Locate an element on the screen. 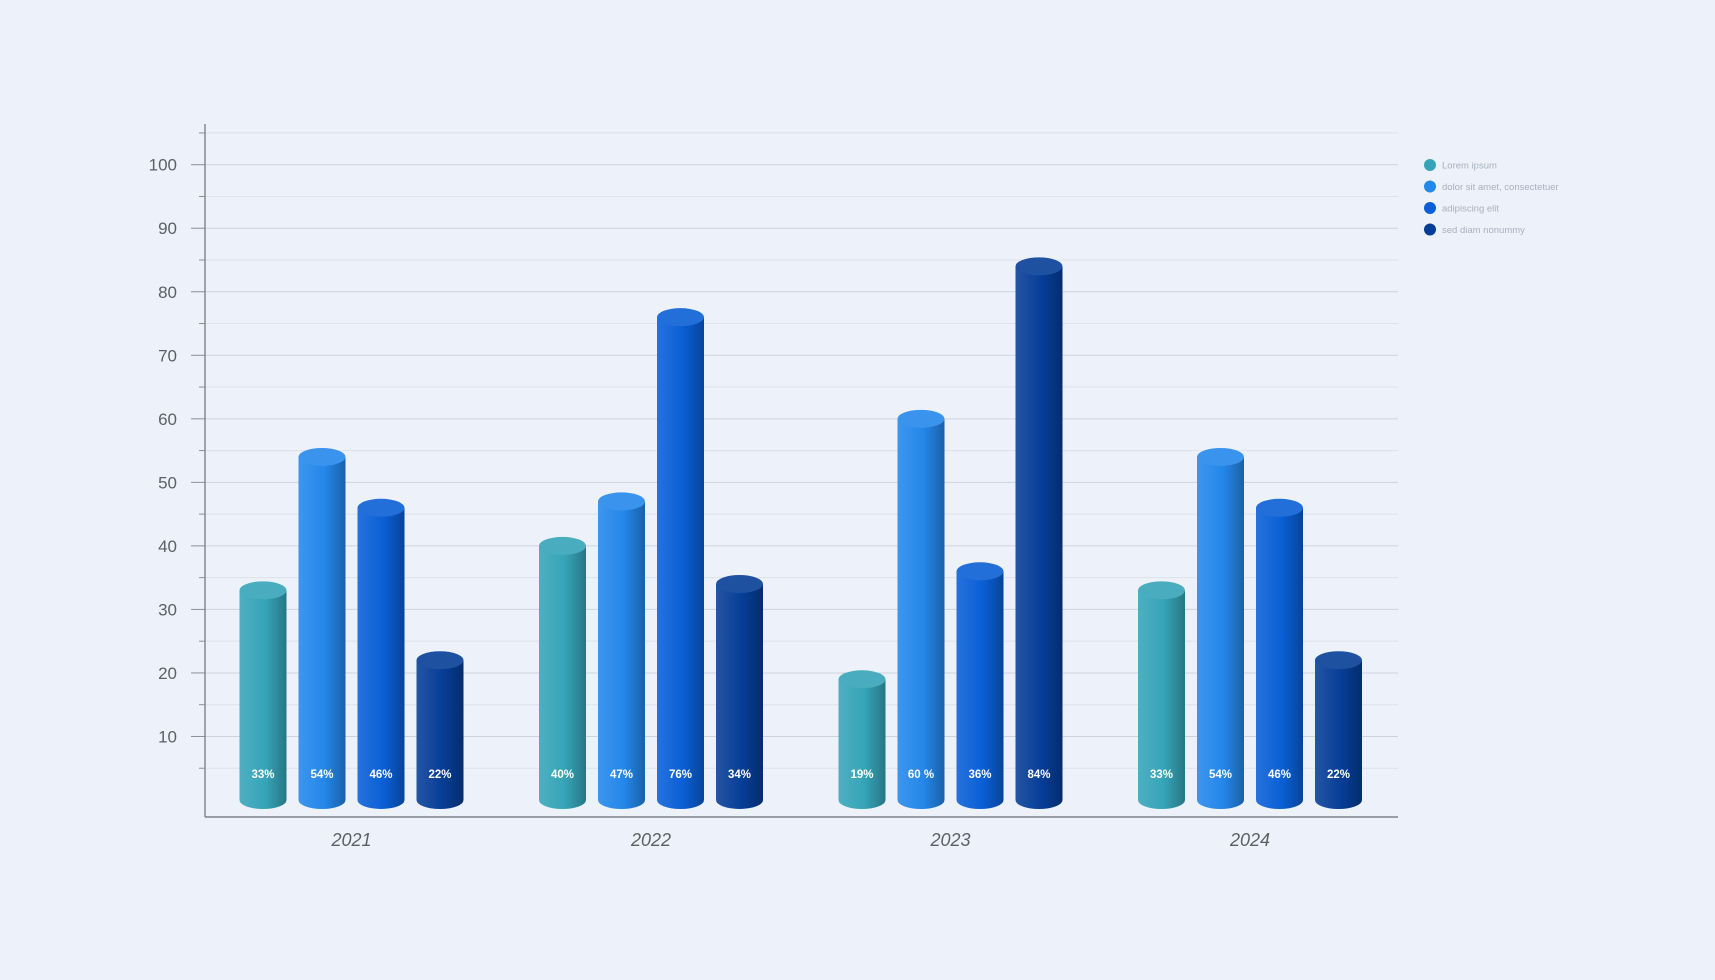  bar-2024-s2: 54% is located at coordinates (1220, 628).